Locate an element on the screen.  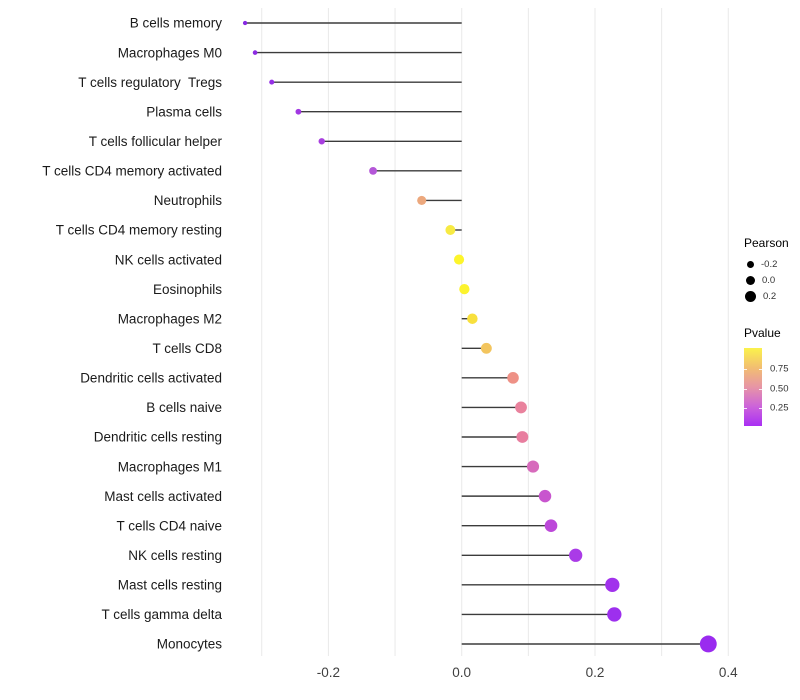
row-label: B cells naive is located at coordinates (184, 407).